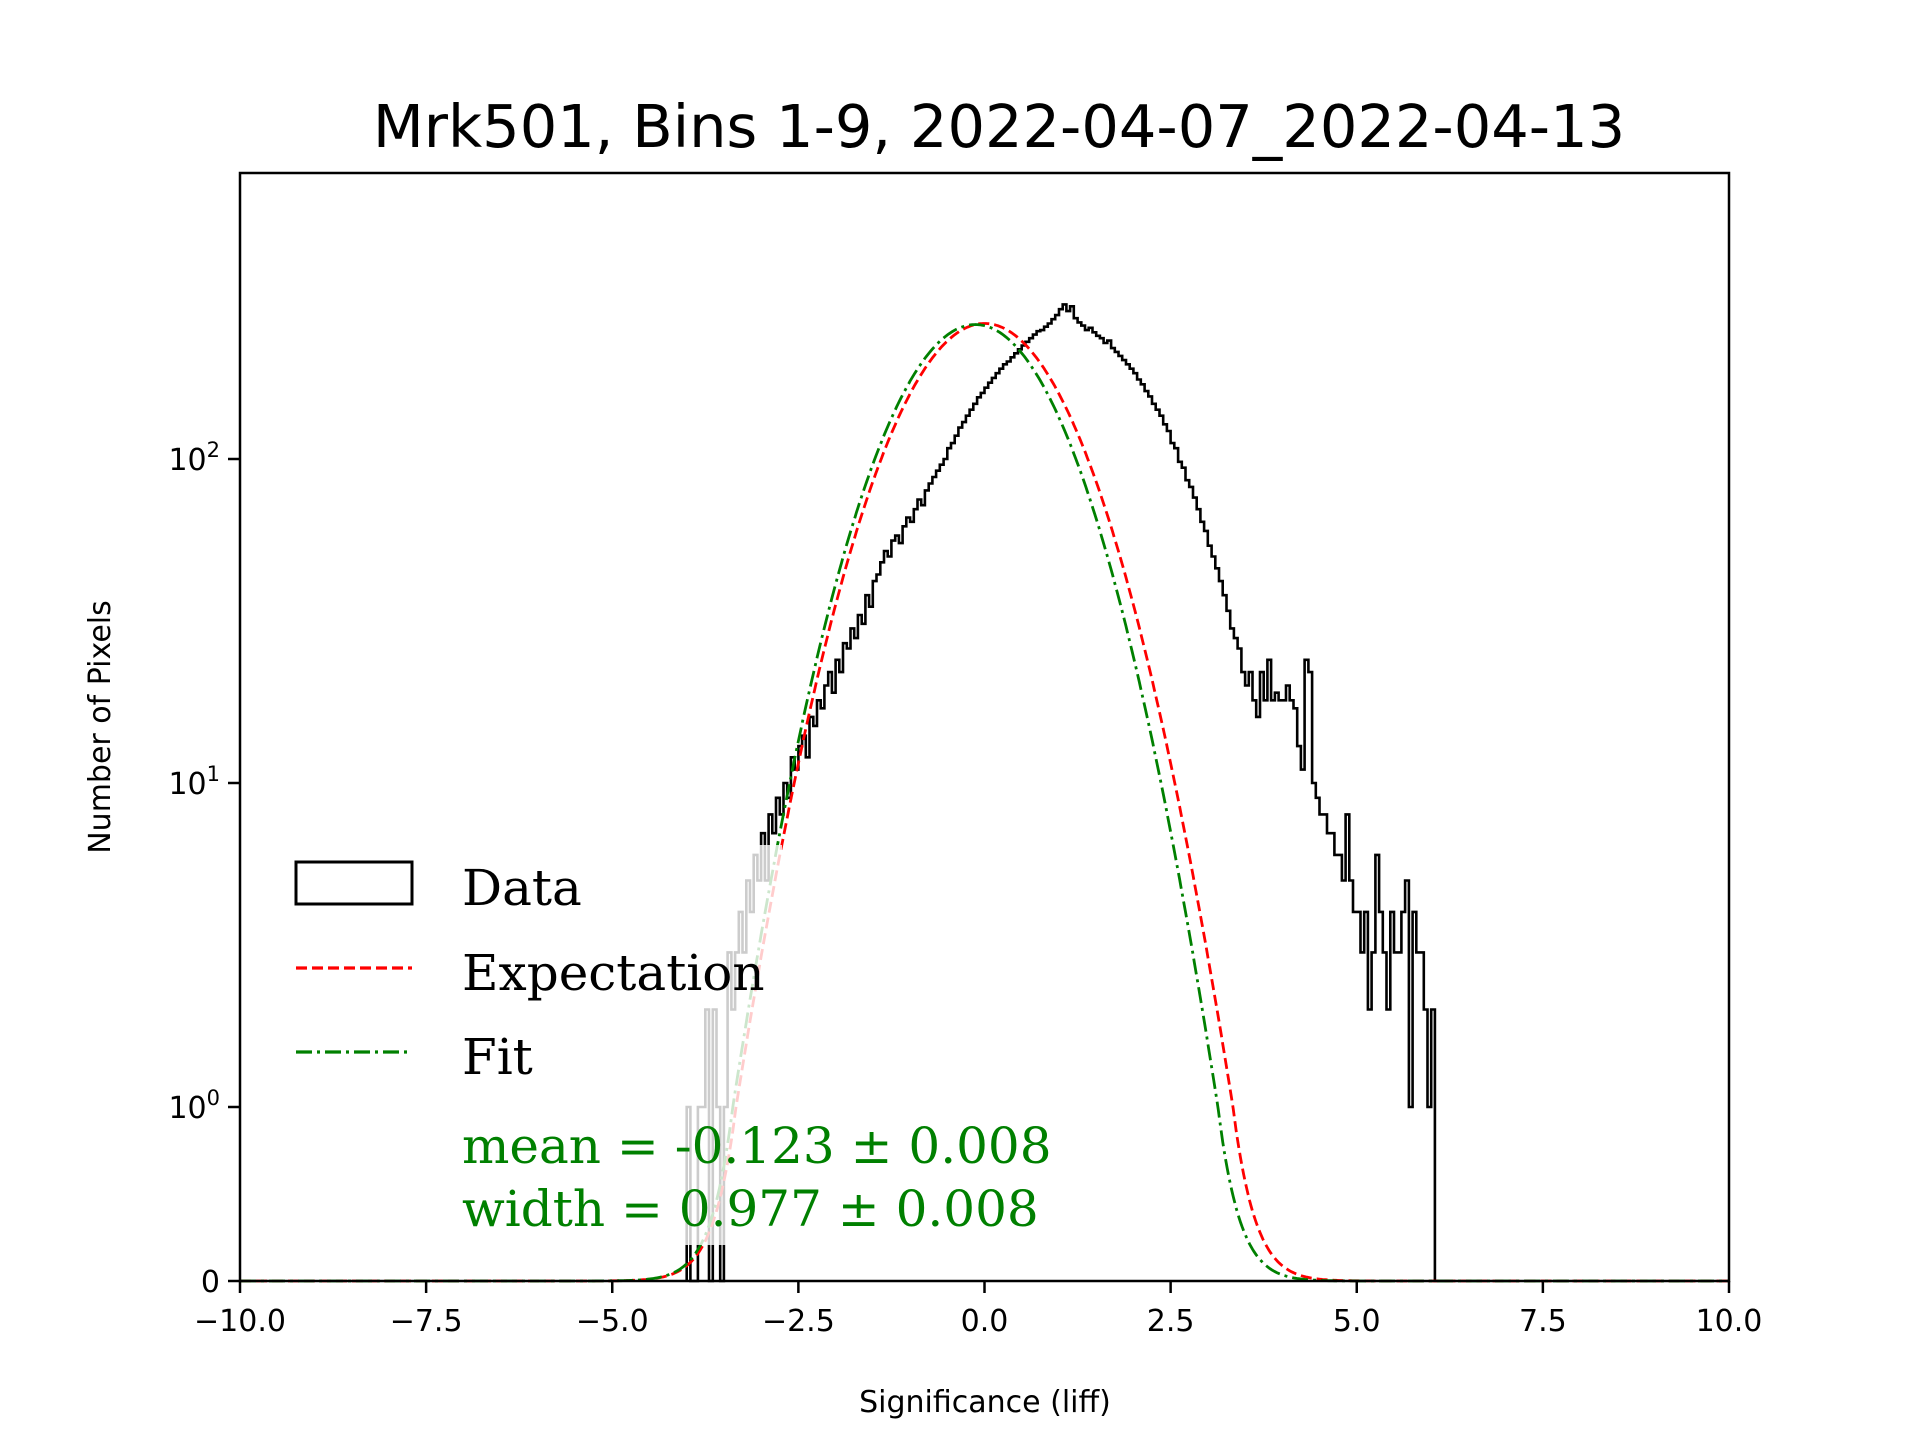 The height and width of the screenshot is (1440, 1920). I want to click on legend-background, so click(532, 1045).